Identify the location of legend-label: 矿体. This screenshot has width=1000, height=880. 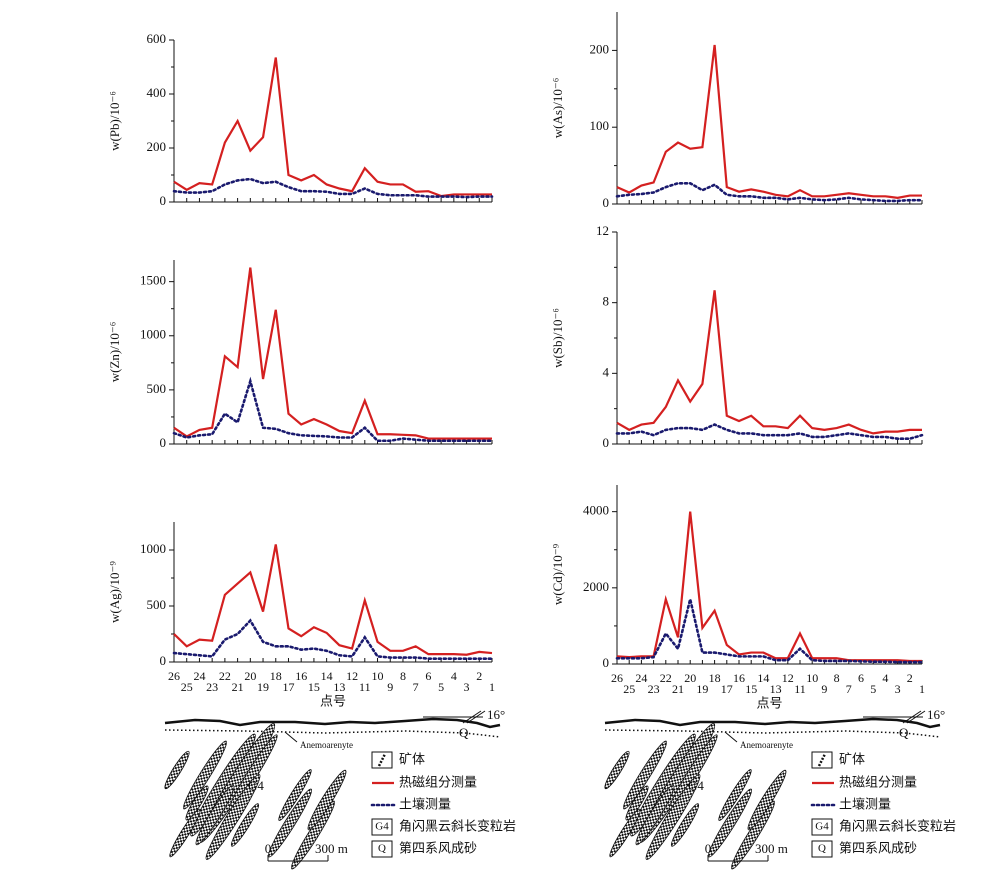
(852, 760).